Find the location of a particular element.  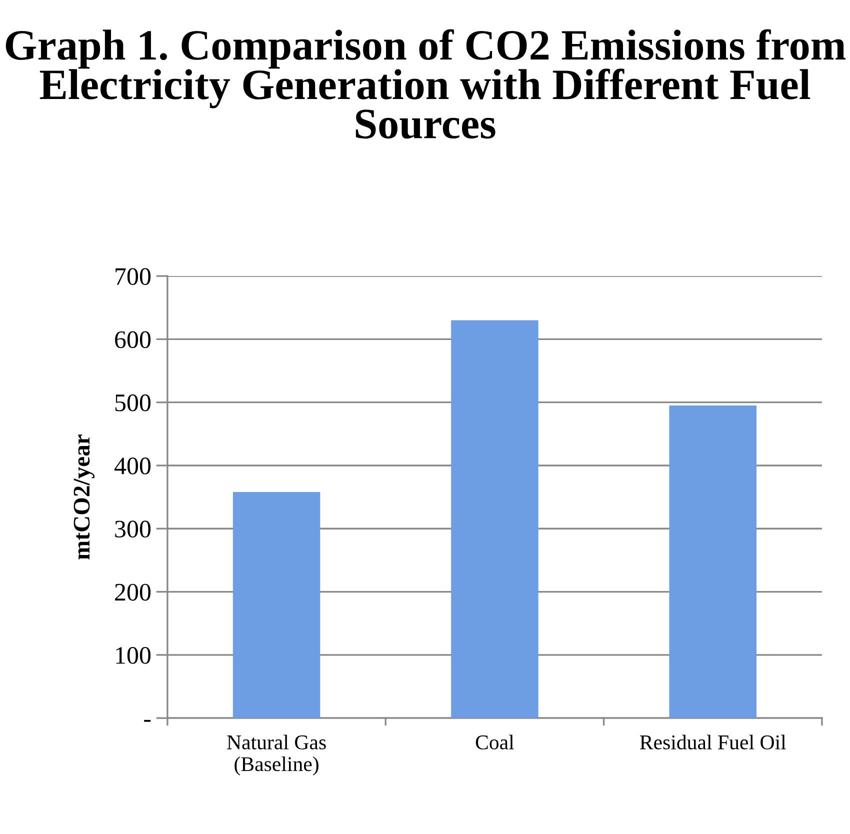

x-tick-label: Natural Gas (Baseline) is located at coordinates (276, 755).